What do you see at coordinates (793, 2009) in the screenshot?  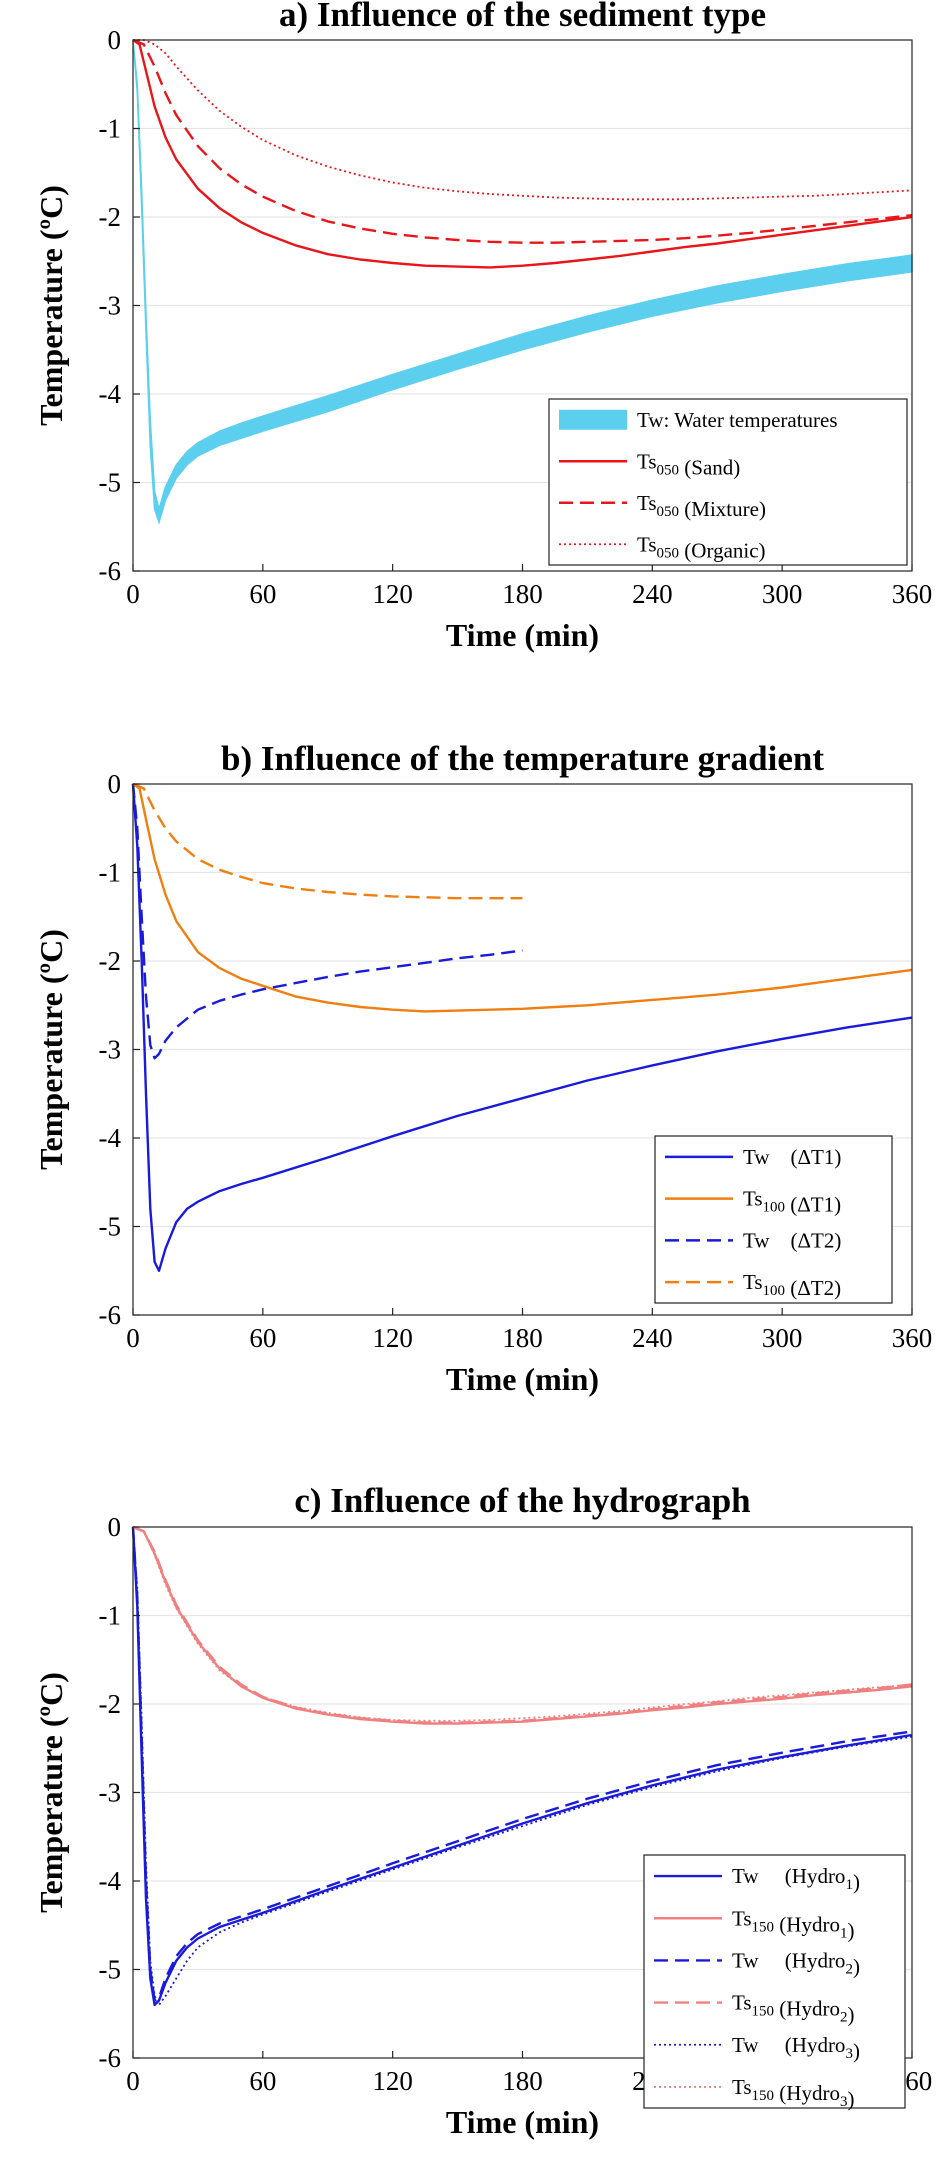 I see `legend-label: Ts150 (Hydro2)` at bounding box center [793, 2009].